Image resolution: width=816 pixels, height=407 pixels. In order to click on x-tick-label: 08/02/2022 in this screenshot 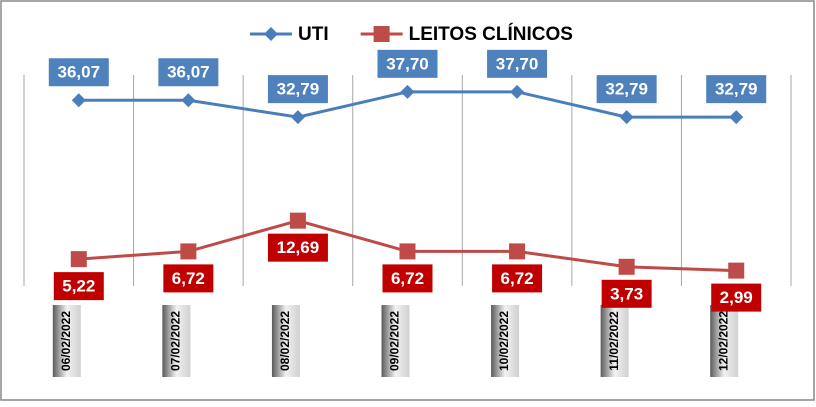, I will do `click(285, 341)`.